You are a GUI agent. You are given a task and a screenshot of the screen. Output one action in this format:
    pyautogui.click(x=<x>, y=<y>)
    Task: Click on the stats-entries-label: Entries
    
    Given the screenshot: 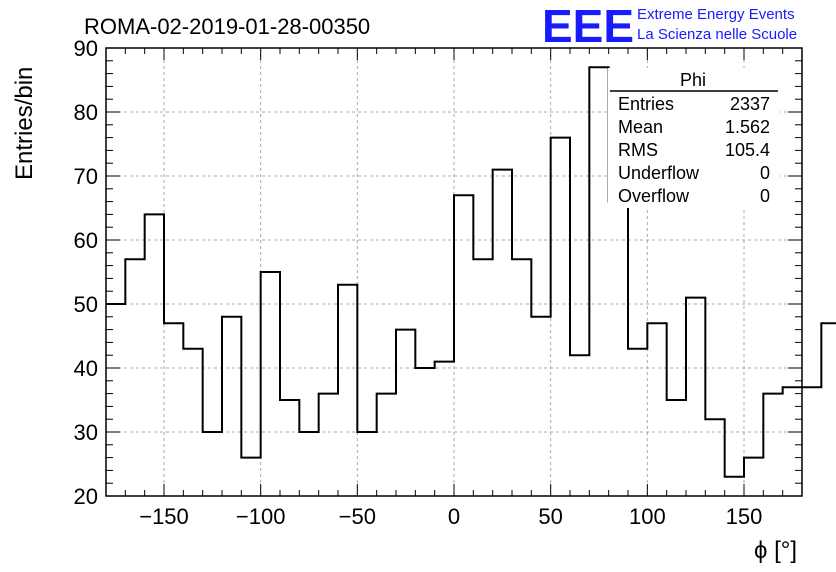 What is the action you would take?
    pyautogui.click(x=646, y=104)
    